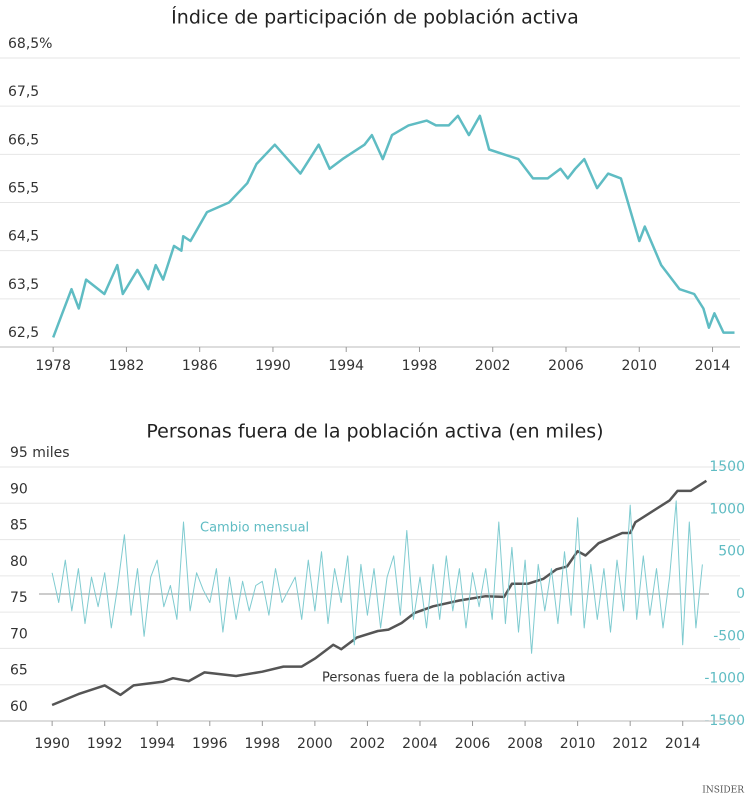 The image size is (750, 803). What do you see at coordinates (19, 634) in the screenshot?
I see `y-tick-label: 70` at bounding box center [19, 634].